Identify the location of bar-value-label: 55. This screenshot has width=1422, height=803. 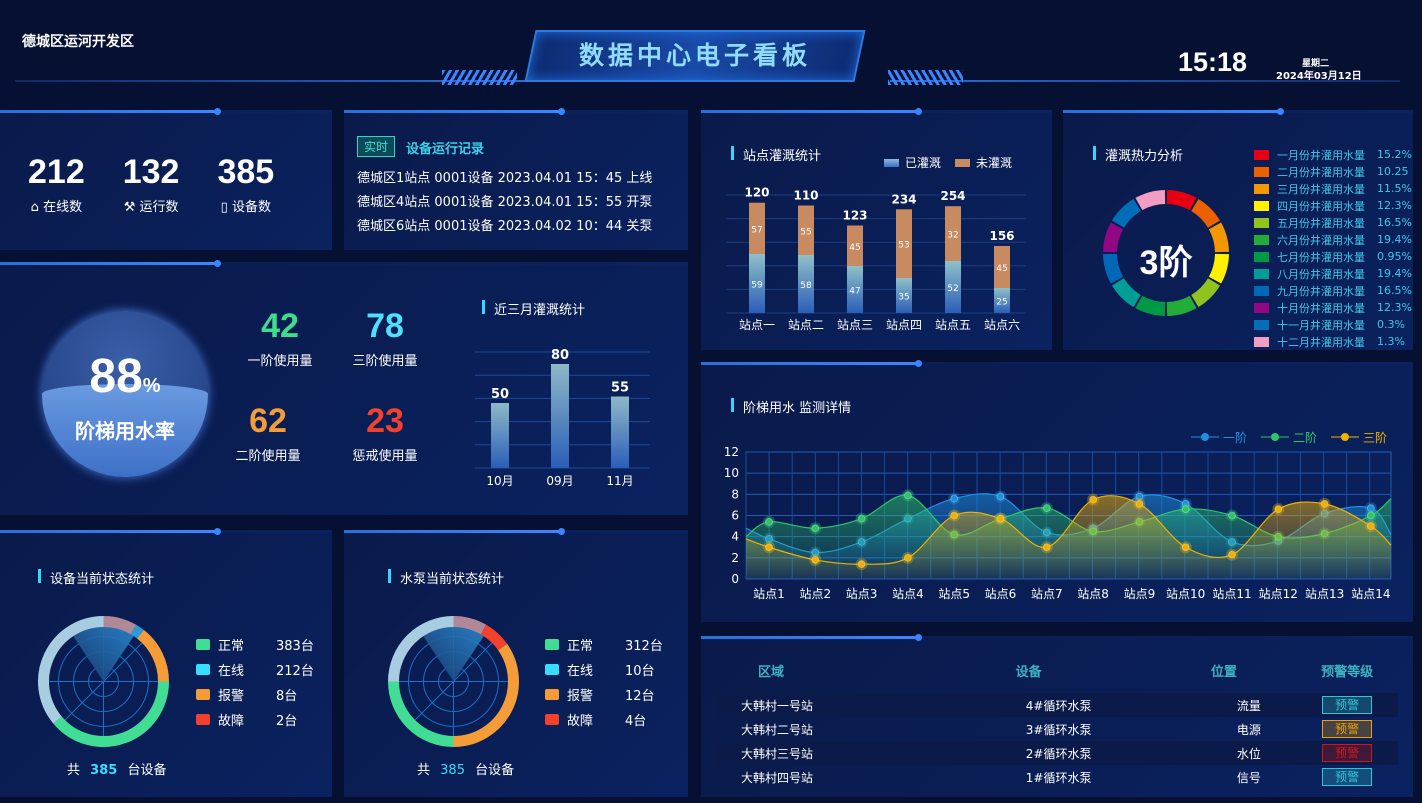
(620, 388).